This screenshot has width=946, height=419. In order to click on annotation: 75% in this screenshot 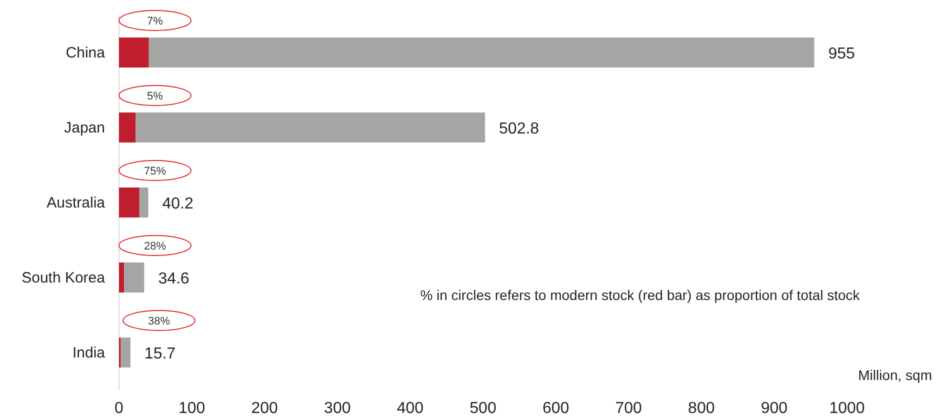, I will do `click(155, 172)`.